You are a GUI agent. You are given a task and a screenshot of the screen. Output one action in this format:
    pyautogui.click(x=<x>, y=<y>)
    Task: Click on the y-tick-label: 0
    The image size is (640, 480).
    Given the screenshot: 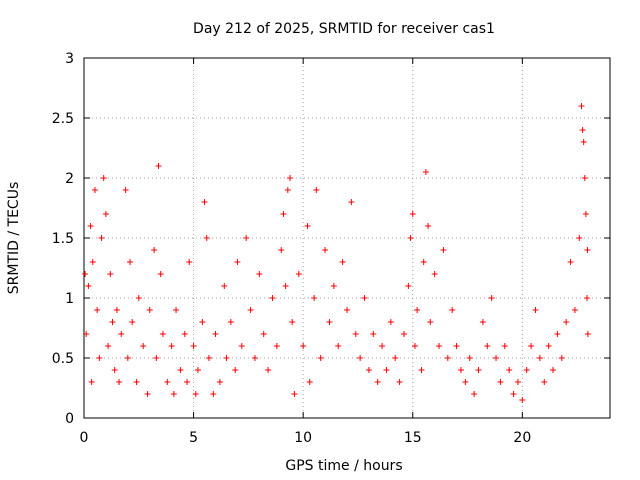 What is the action you would take?
    pyautogui.click(x=69, y=419)
    